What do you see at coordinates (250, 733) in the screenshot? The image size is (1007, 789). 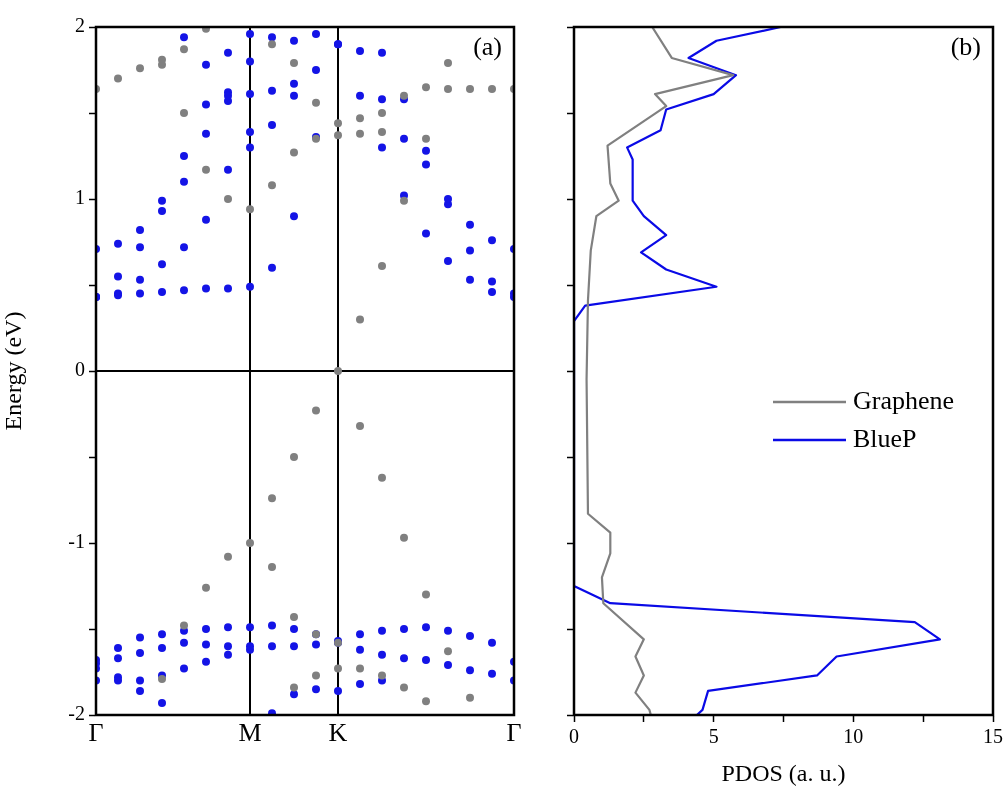 I see `x-tick-label: M` at bounding box center [250, 733].